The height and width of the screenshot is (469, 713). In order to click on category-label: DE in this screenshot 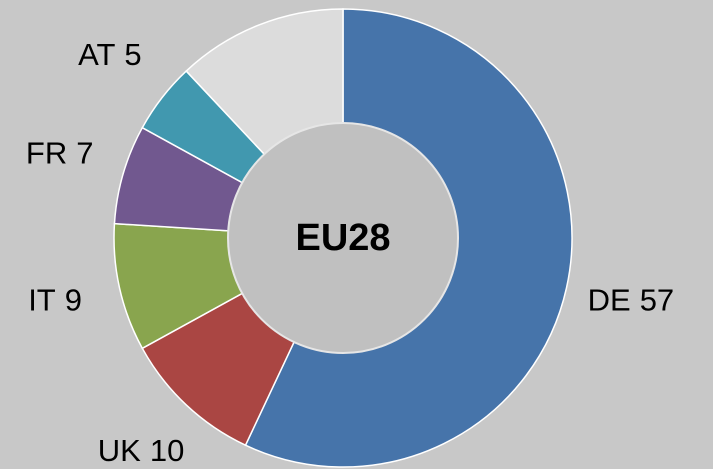, I will do `click(609, 300)`.